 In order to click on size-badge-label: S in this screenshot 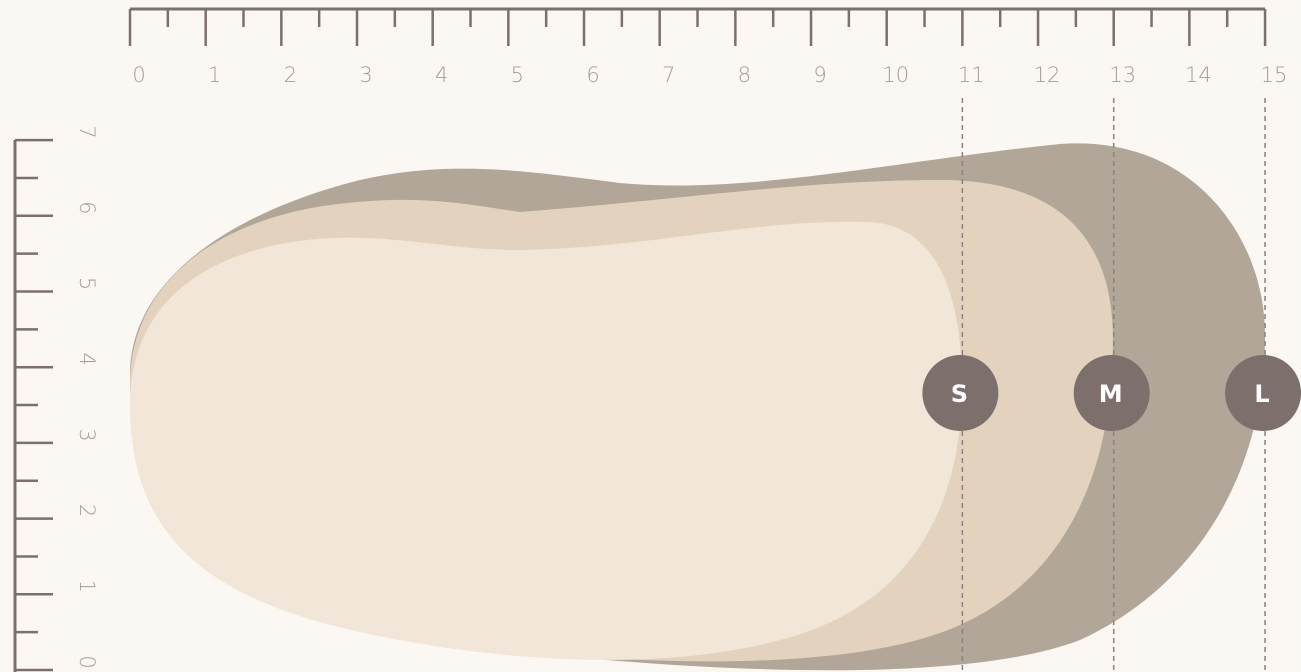, I will do `click(959, 394)`.